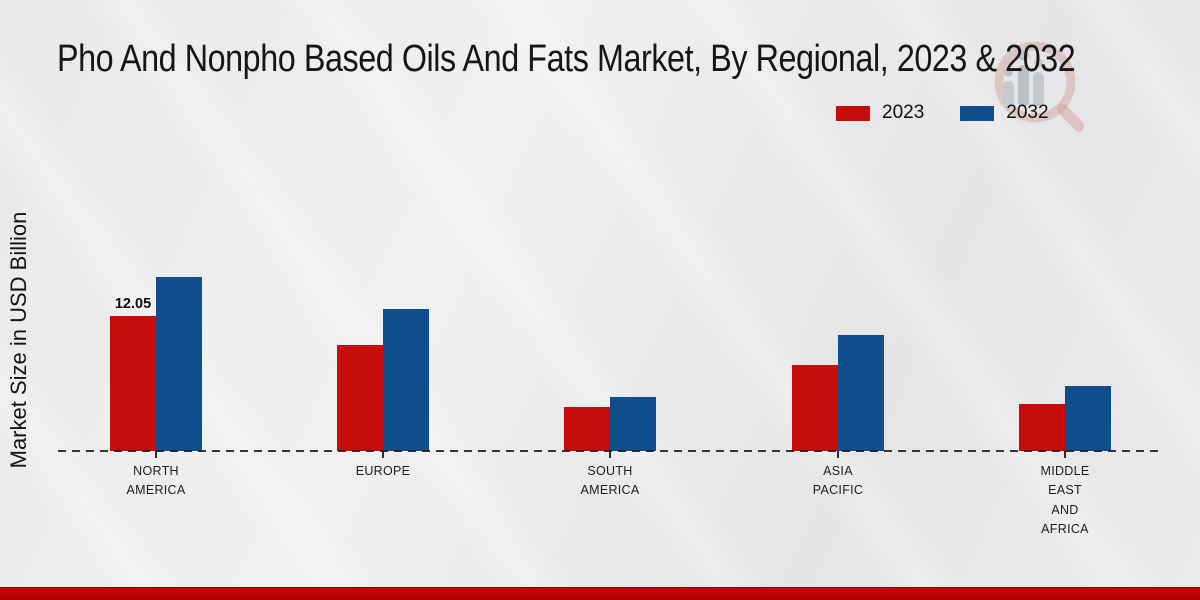  What do you see at coordinates (610, 454) in the screenshot?
I see `x-axis-tick-south-america` at bounding box center [610, 454].